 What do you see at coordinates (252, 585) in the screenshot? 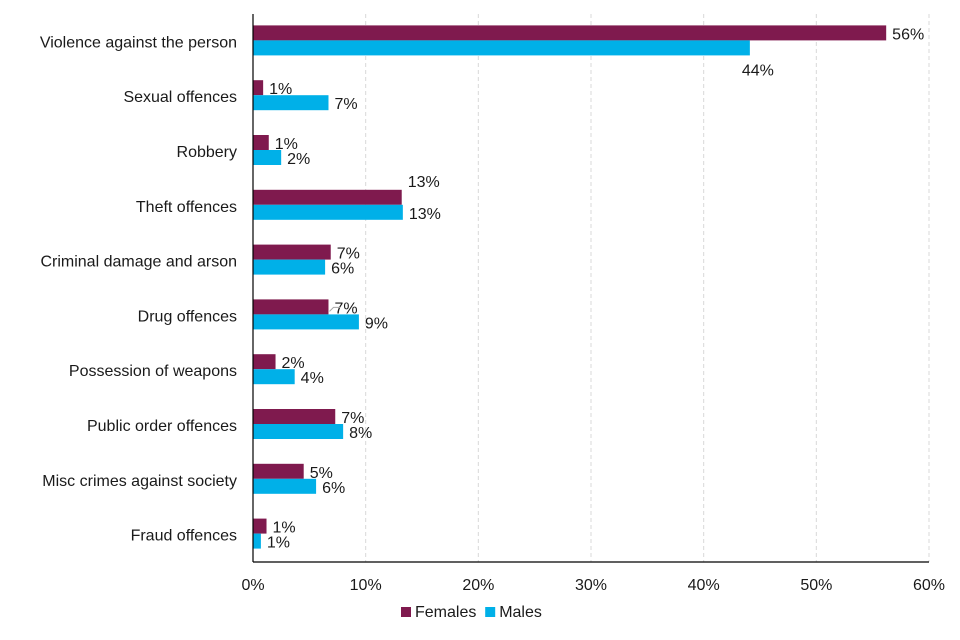
I see `x-tick-label: 0%` at bounding box center [252, 585].